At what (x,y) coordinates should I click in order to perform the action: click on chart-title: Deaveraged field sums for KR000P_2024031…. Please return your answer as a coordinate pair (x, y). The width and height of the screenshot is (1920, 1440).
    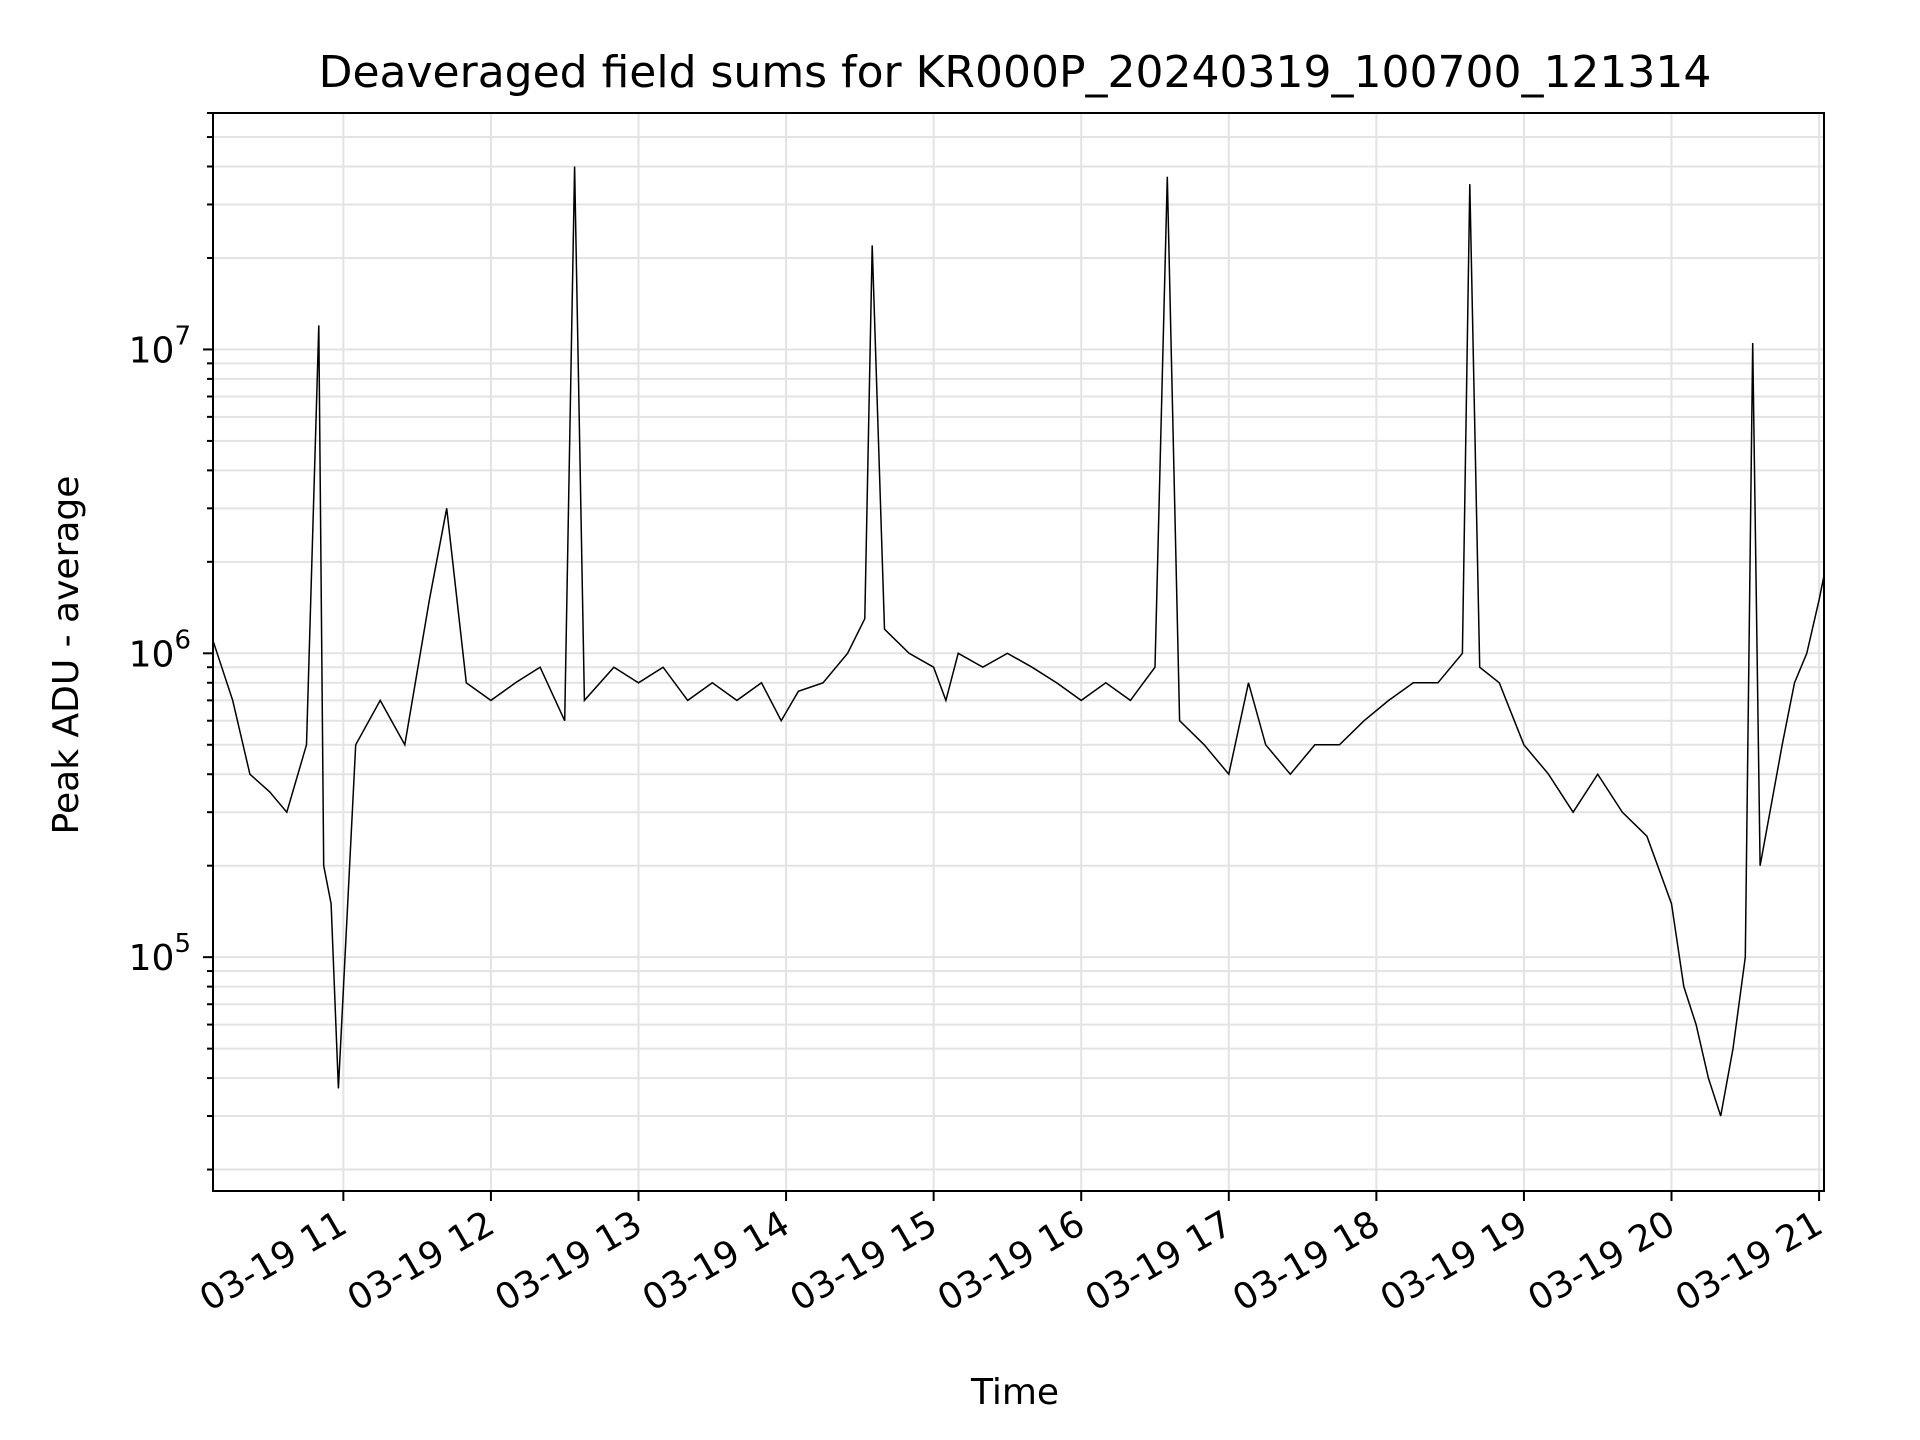
    Looking at the image, I should click on (1015, 72).